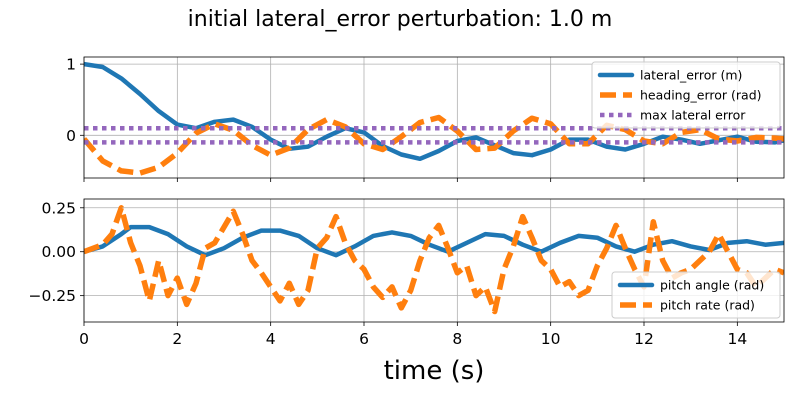 The image size is (800, 400). What do you see at coordinates (707, 305) in the screenshot?
I see `legend-label: pitch rate (rad)` at bounding box center [707, 305].